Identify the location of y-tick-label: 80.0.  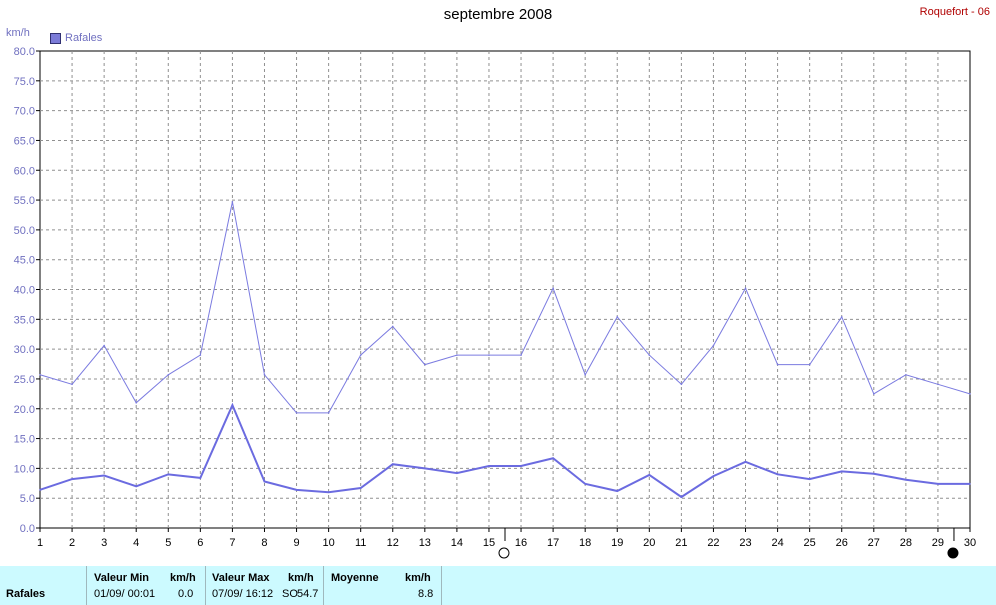
(24, 52).